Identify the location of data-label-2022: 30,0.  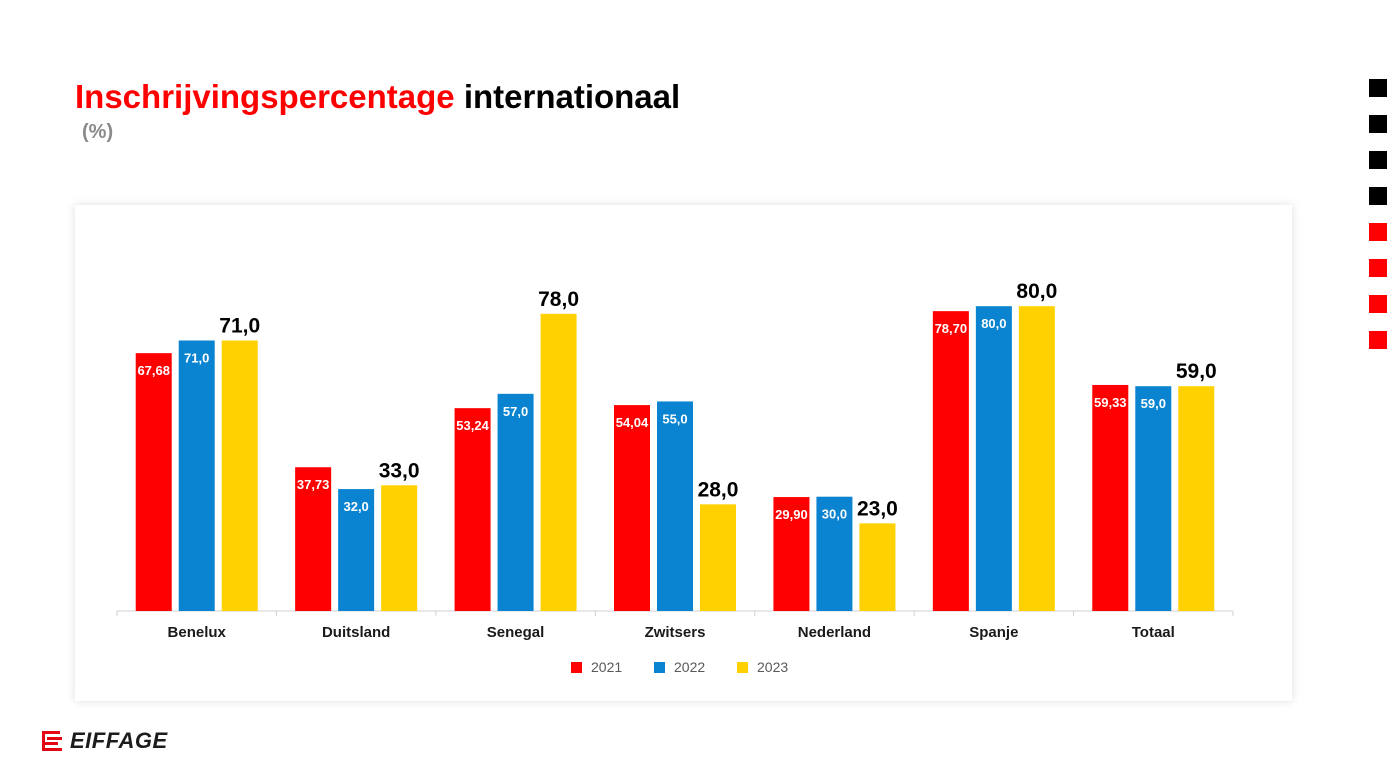
(834, 514).